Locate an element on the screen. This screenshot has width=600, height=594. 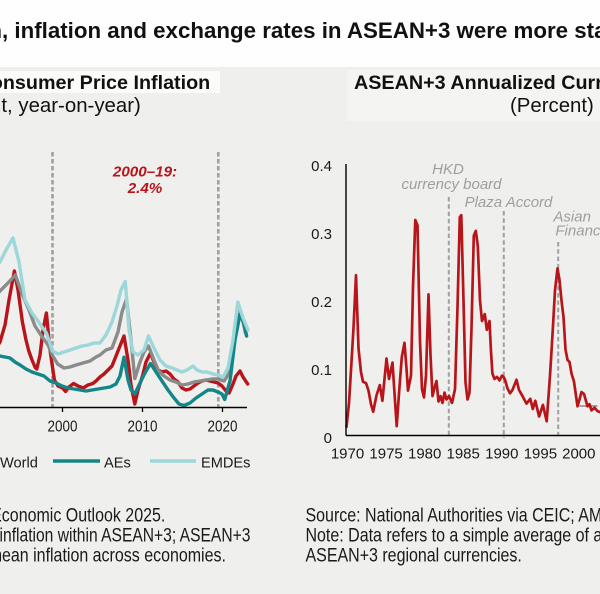
svg-text: 0.3 is located at coordinates (321, 234).